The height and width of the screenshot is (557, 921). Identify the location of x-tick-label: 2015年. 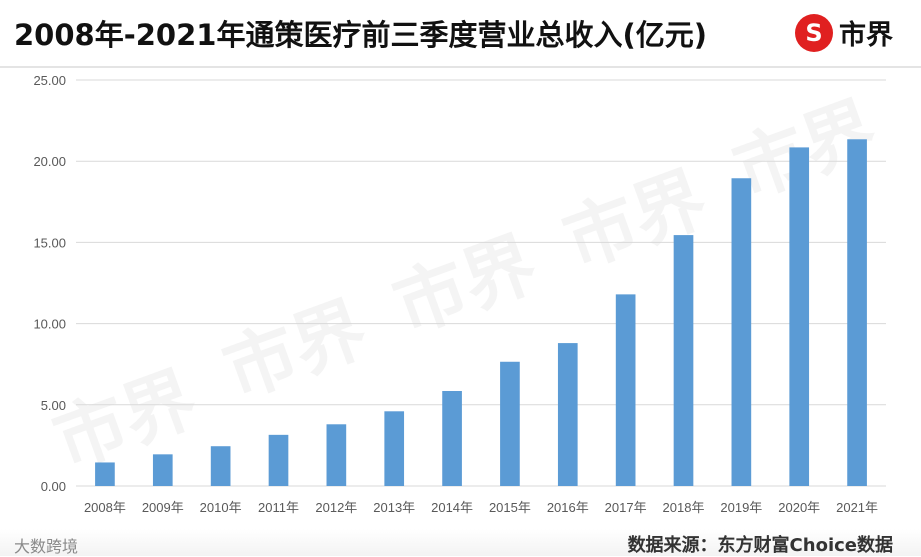
(510, 507).